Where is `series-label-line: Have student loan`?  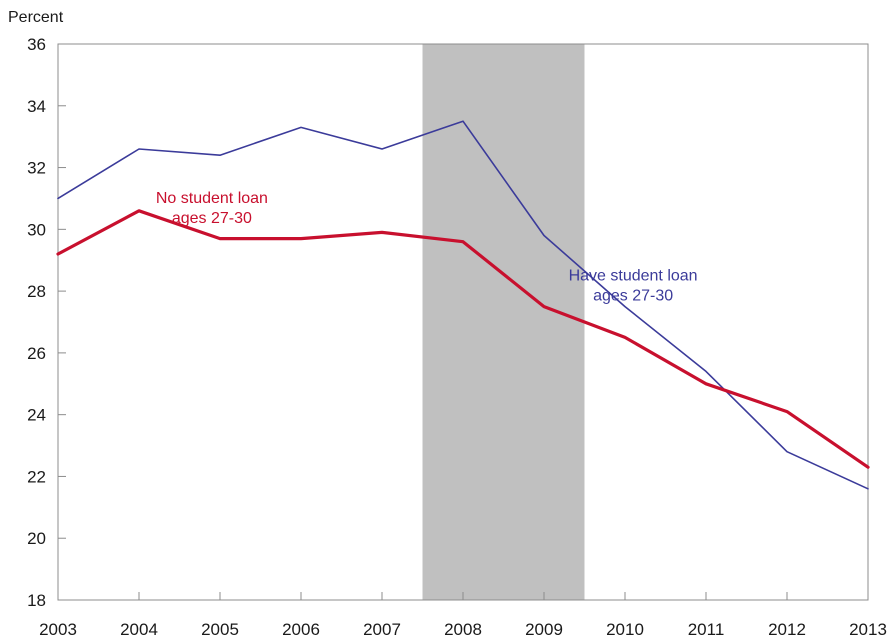
series-label-line: Have student loan is located at coordinates (633, 275).